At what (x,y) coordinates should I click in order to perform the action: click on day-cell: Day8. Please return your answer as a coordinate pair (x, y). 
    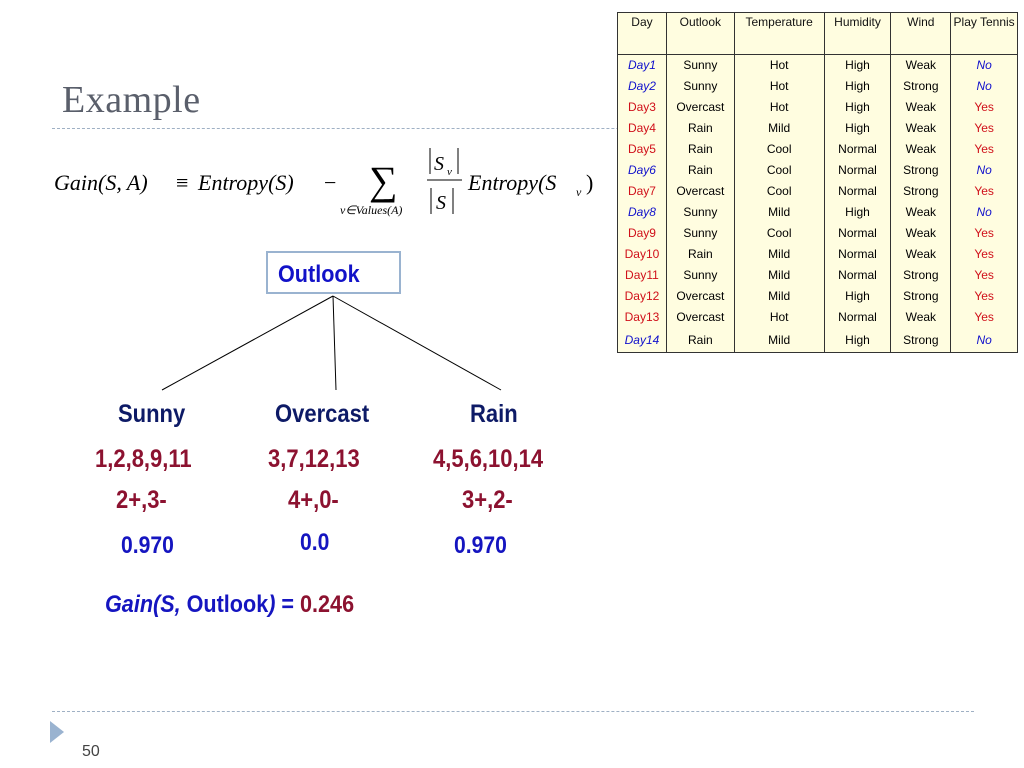
    Looking at the image, I should click on (642, 212).